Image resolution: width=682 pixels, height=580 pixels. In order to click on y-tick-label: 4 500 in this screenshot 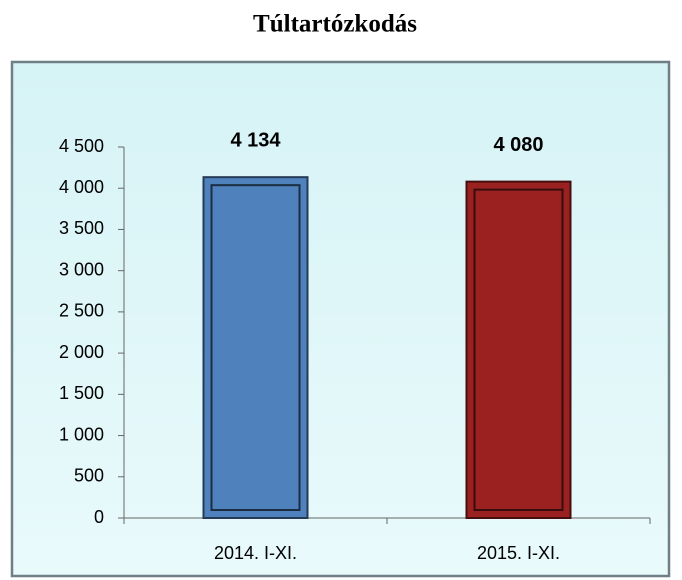, I will do `click(81, 146)`.